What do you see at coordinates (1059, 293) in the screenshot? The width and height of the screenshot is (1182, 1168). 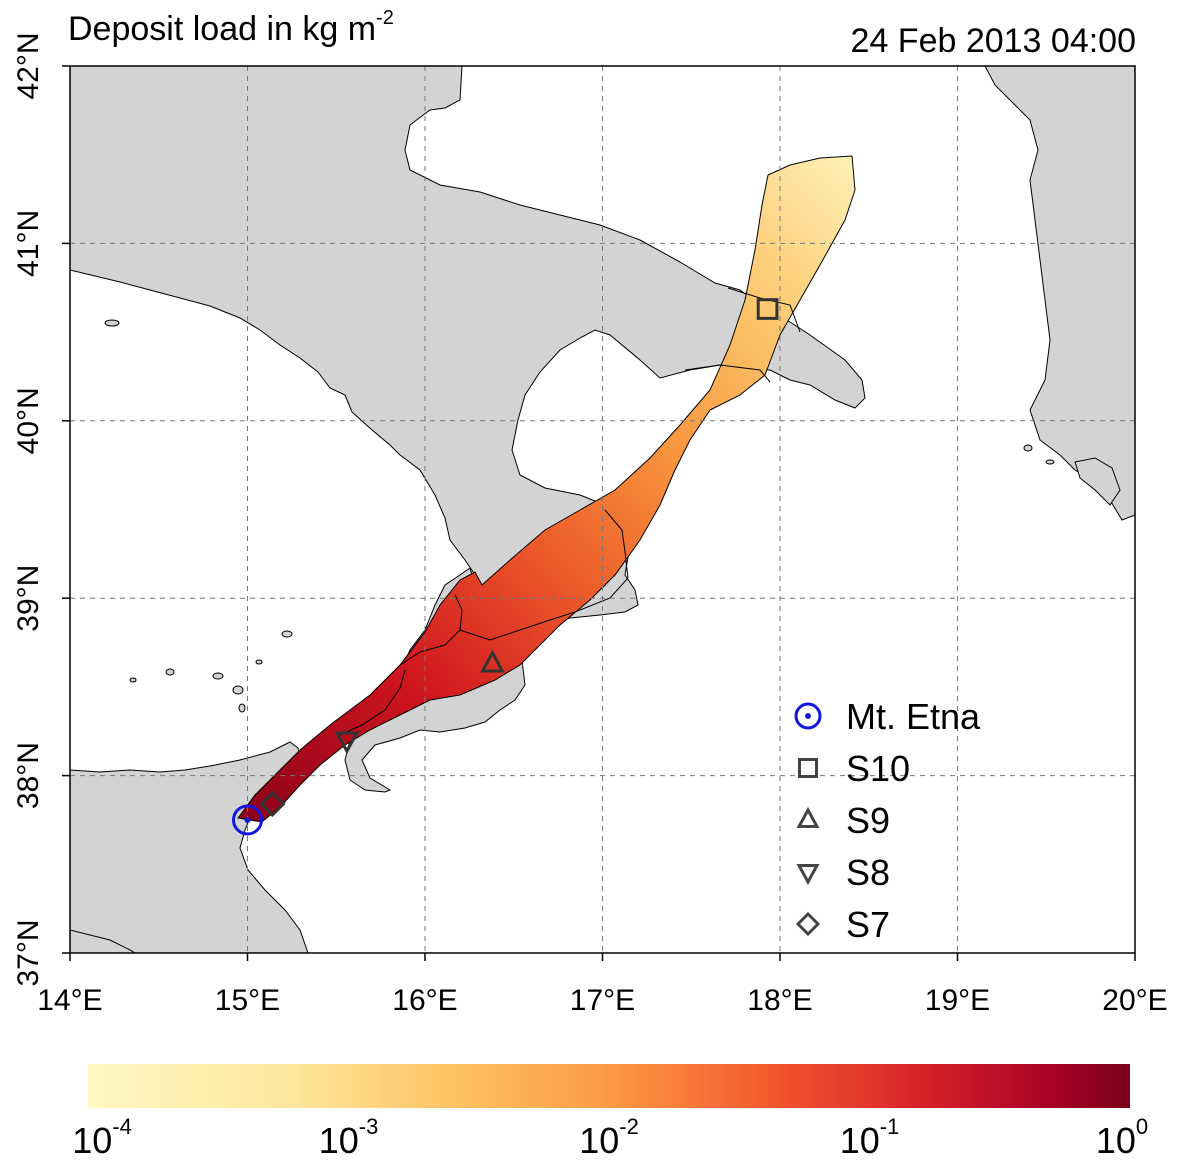 I see `balkans-land` at bounding box center [1059, 293].